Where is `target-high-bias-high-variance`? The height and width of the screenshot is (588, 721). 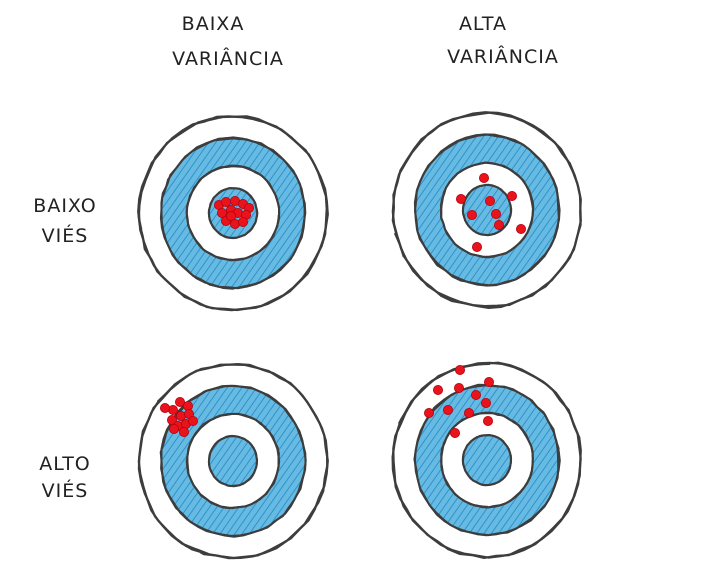 target-high-bias-high-variance is located at coordinates (486, 460).